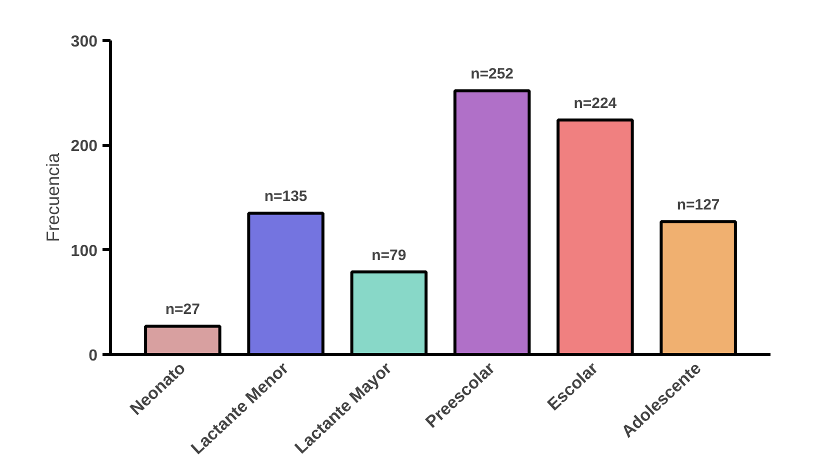 This screenshot has width=817, height=475. I want to click on y-tick-label: 300, so click(84, 42).